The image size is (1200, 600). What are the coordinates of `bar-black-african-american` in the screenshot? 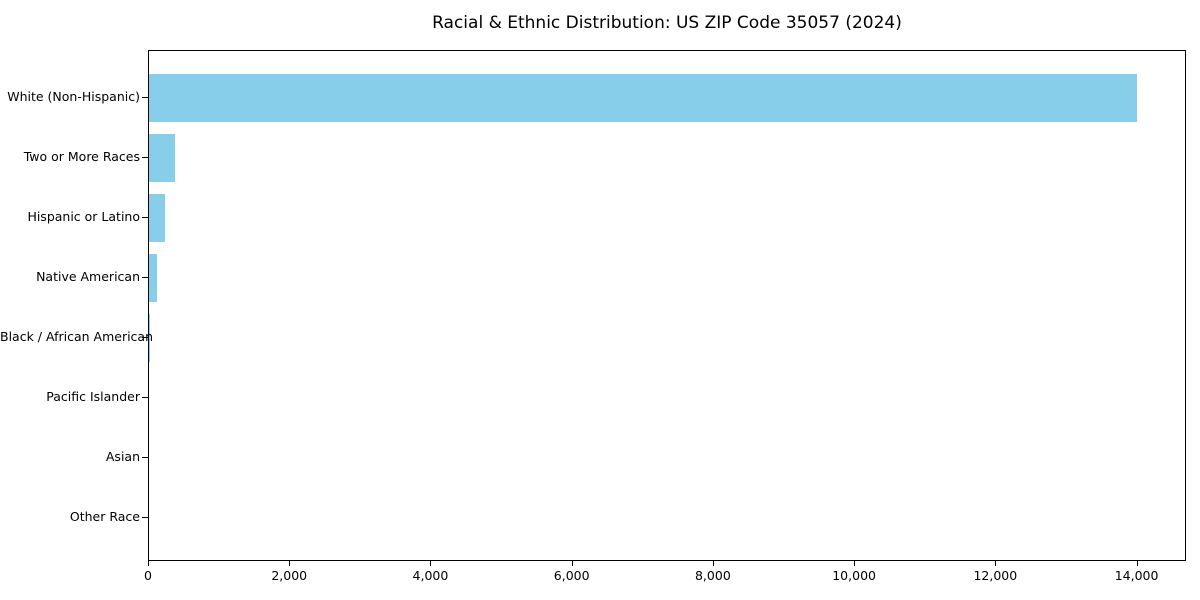 It's located at (150, 338).